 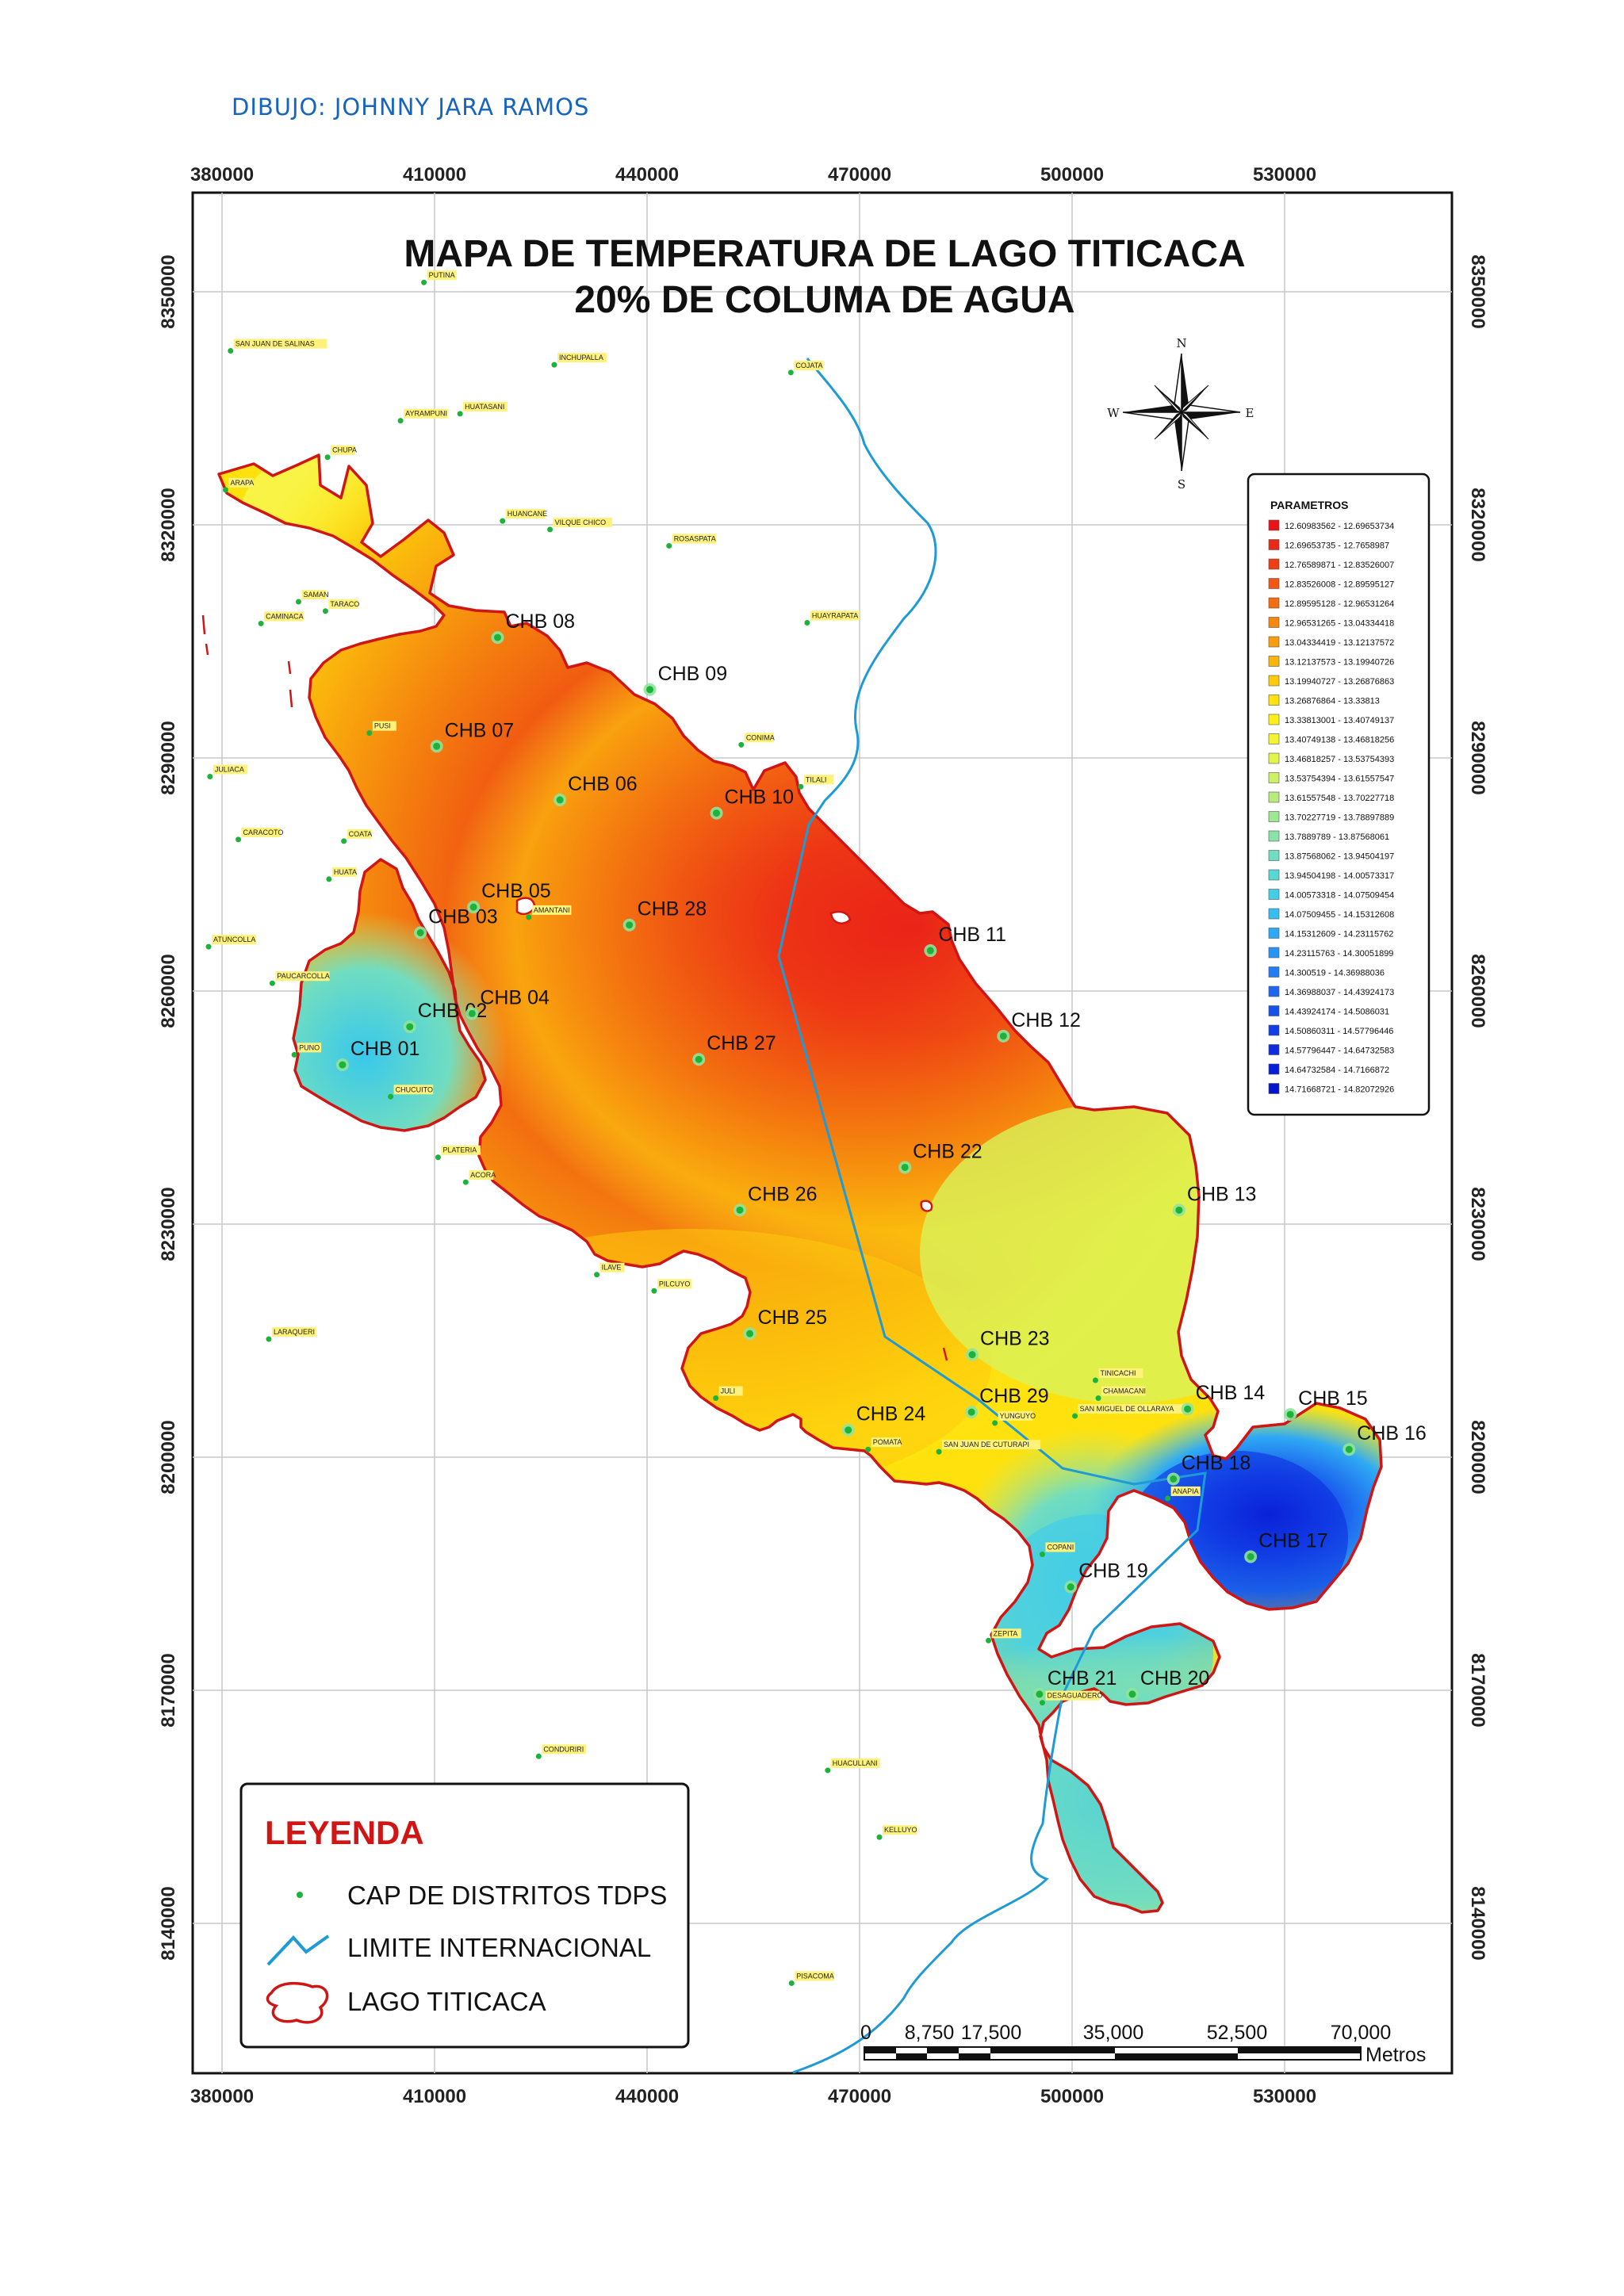 I want to click on y-tick-right: 8170000, so click(x=1477, y=1690).